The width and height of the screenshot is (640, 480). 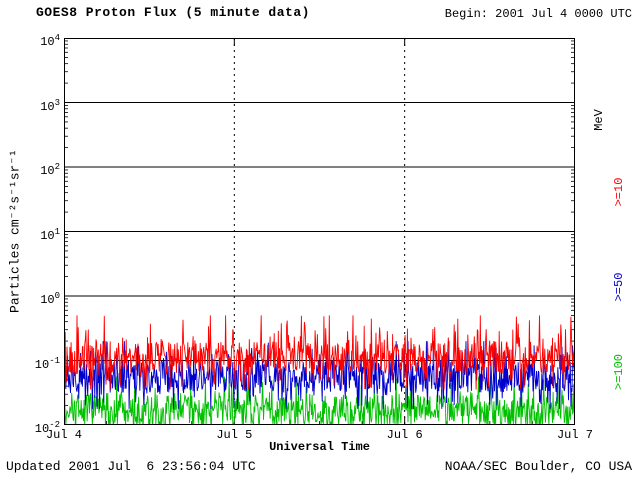 What do you see at coordinates (50, 170) in the screenshot?
I see `y-tick-label: 10²` at bounding box center [50, 170].